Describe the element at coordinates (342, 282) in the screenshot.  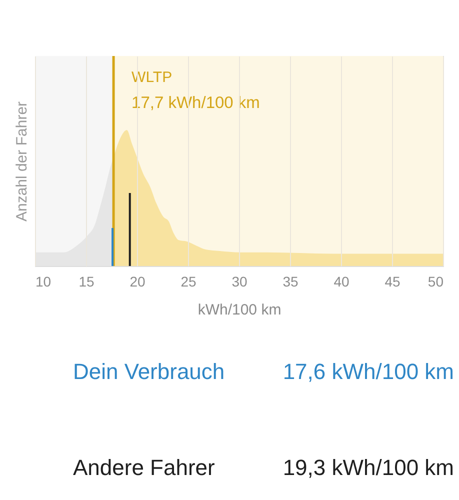
I see `x-tick-label: 40` at that location.